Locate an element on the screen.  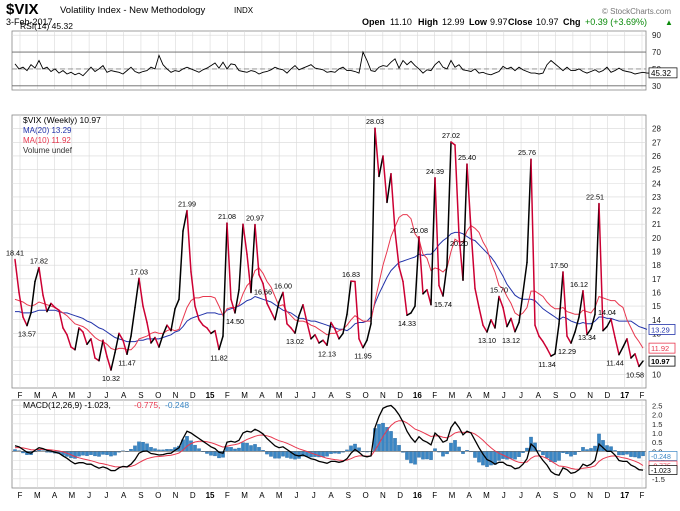
y-tick-label: 70 is located at coordinates (656, 52).